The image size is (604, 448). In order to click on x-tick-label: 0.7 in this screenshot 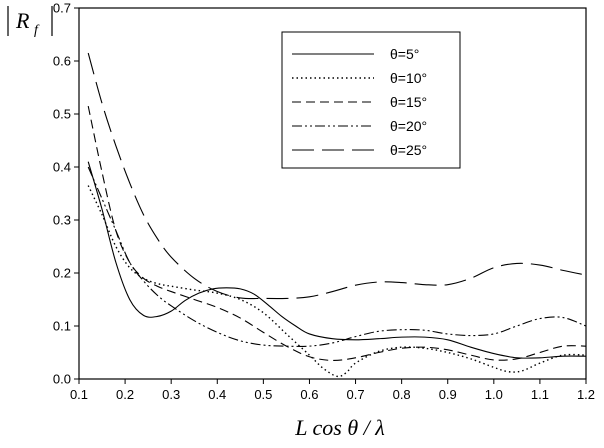, I will do `click(356, 394)`.